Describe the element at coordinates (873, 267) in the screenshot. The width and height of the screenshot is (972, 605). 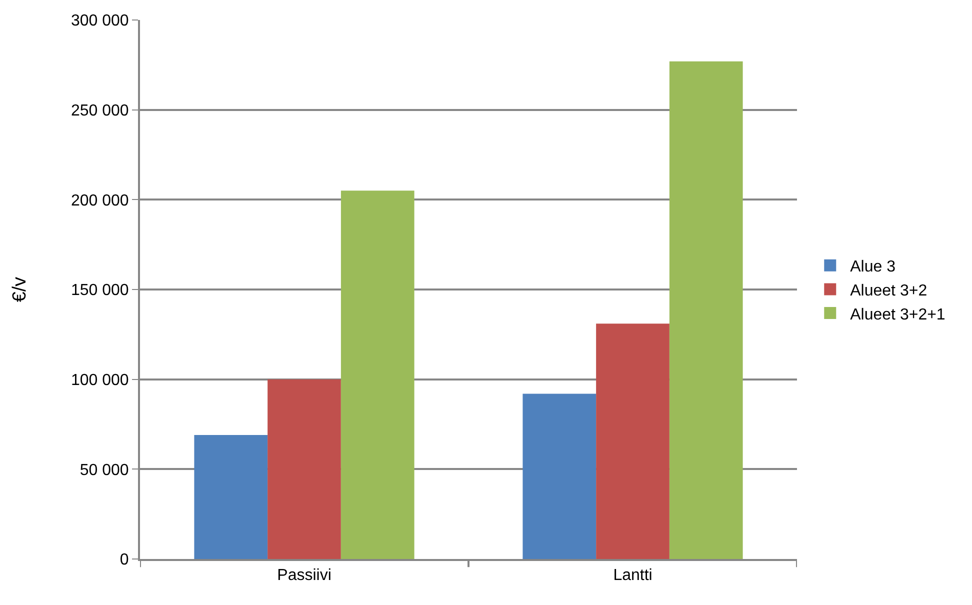
I see `legend-label: Alue 3` at that location.